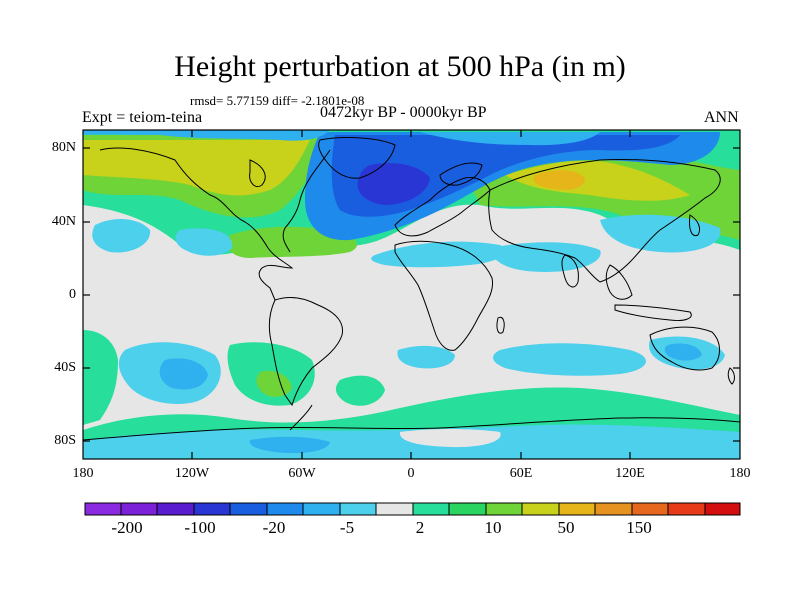 This screenshot has height=600, width=800. Describe the element at coordinates (521, 473) in the screenshot. I see `lon-label-60e: 60E` at that location.